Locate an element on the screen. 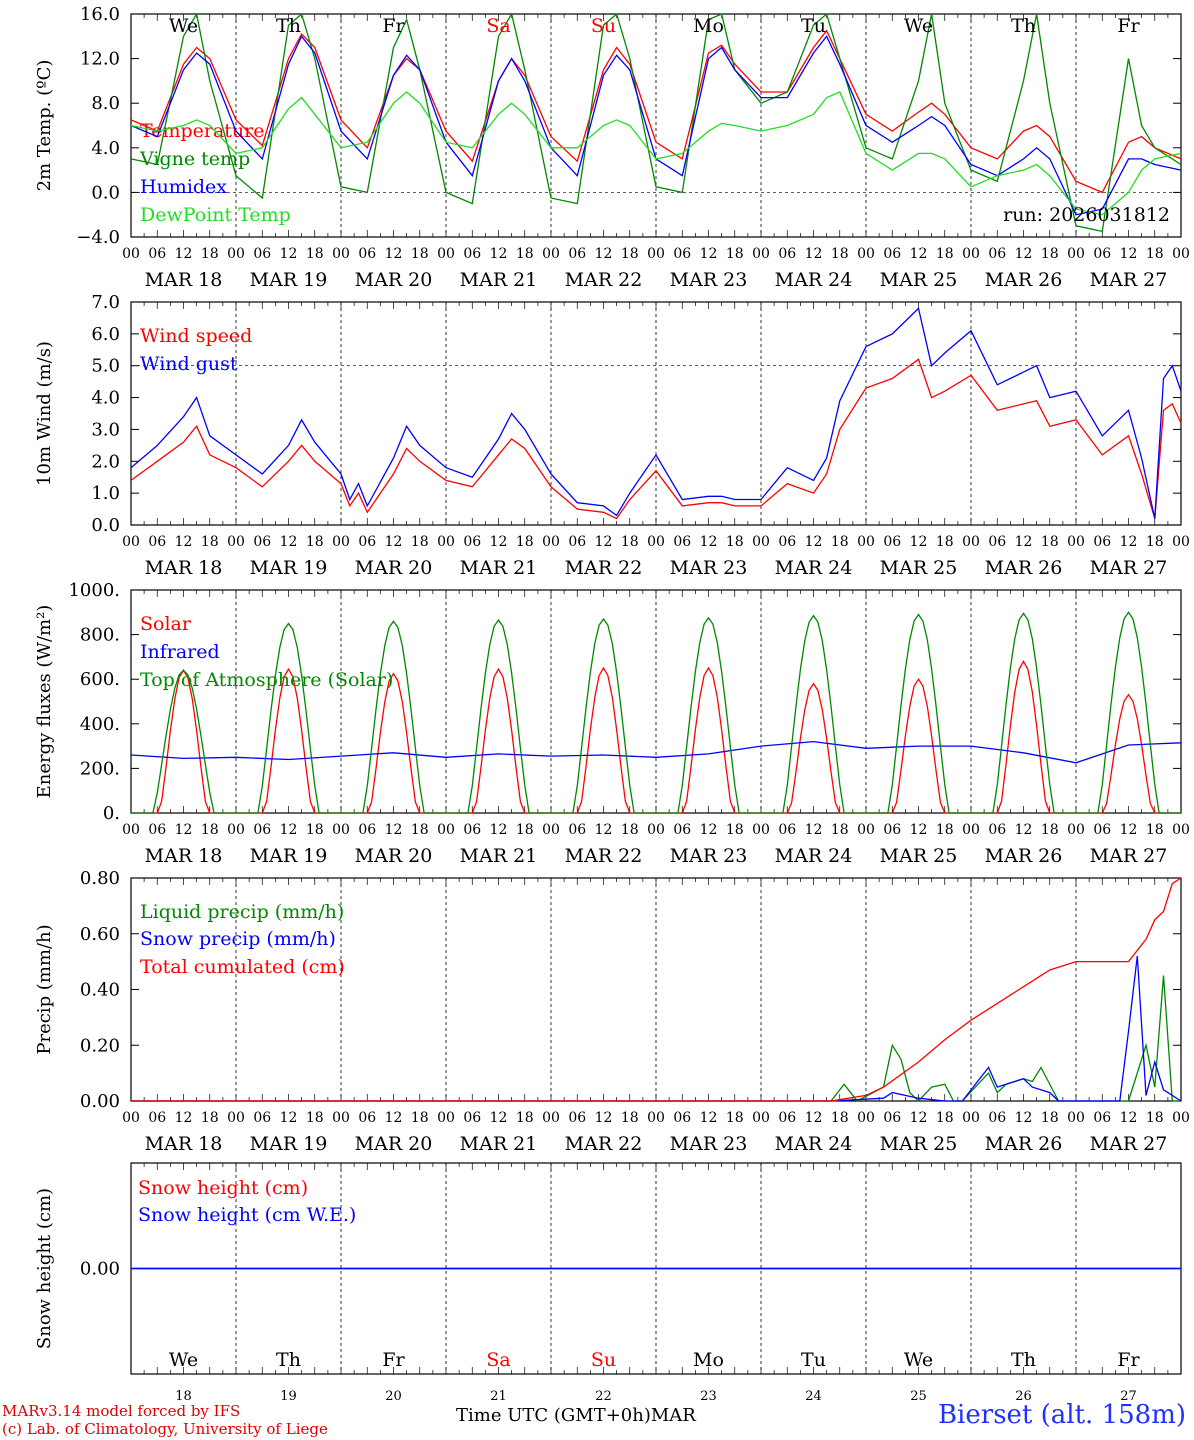 Image resolution: width=1194 pixels, height=1440 pixels. legend-entry: Snow height (cm) is located at coordinates (223, 1188).